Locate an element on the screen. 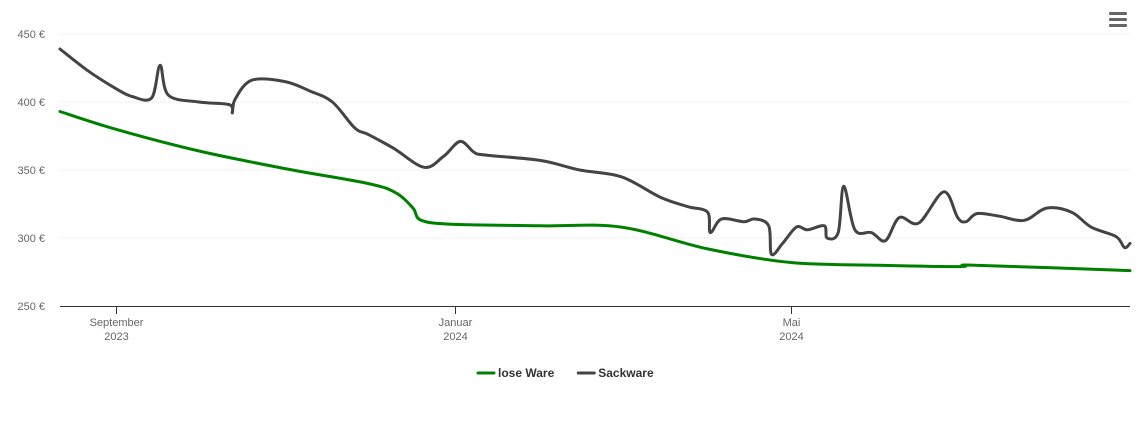  x-tick-label: 2023 is located at coordinates (116, 337).